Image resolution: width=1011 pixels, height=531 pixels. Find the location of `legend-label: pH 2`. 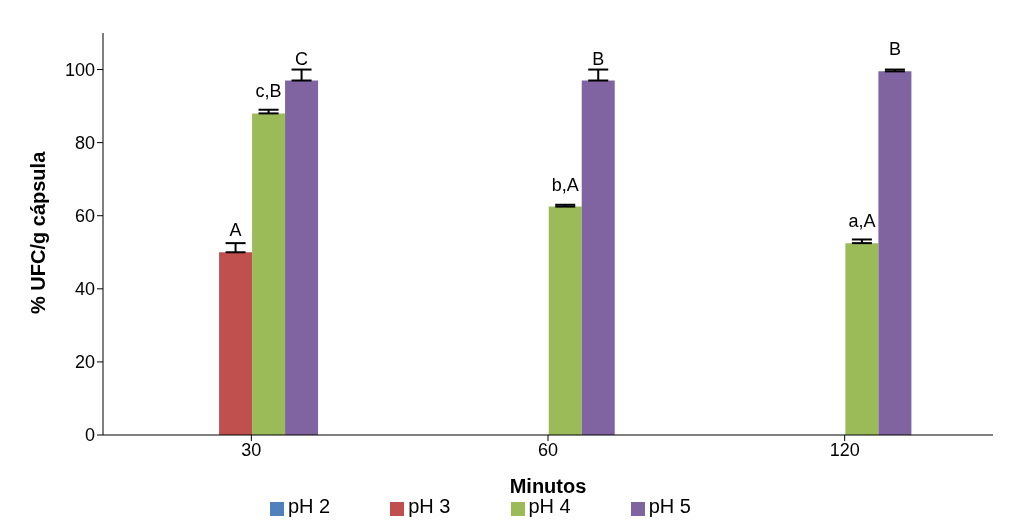

legend-label: pH 2 is located at coordinates (309, 506).